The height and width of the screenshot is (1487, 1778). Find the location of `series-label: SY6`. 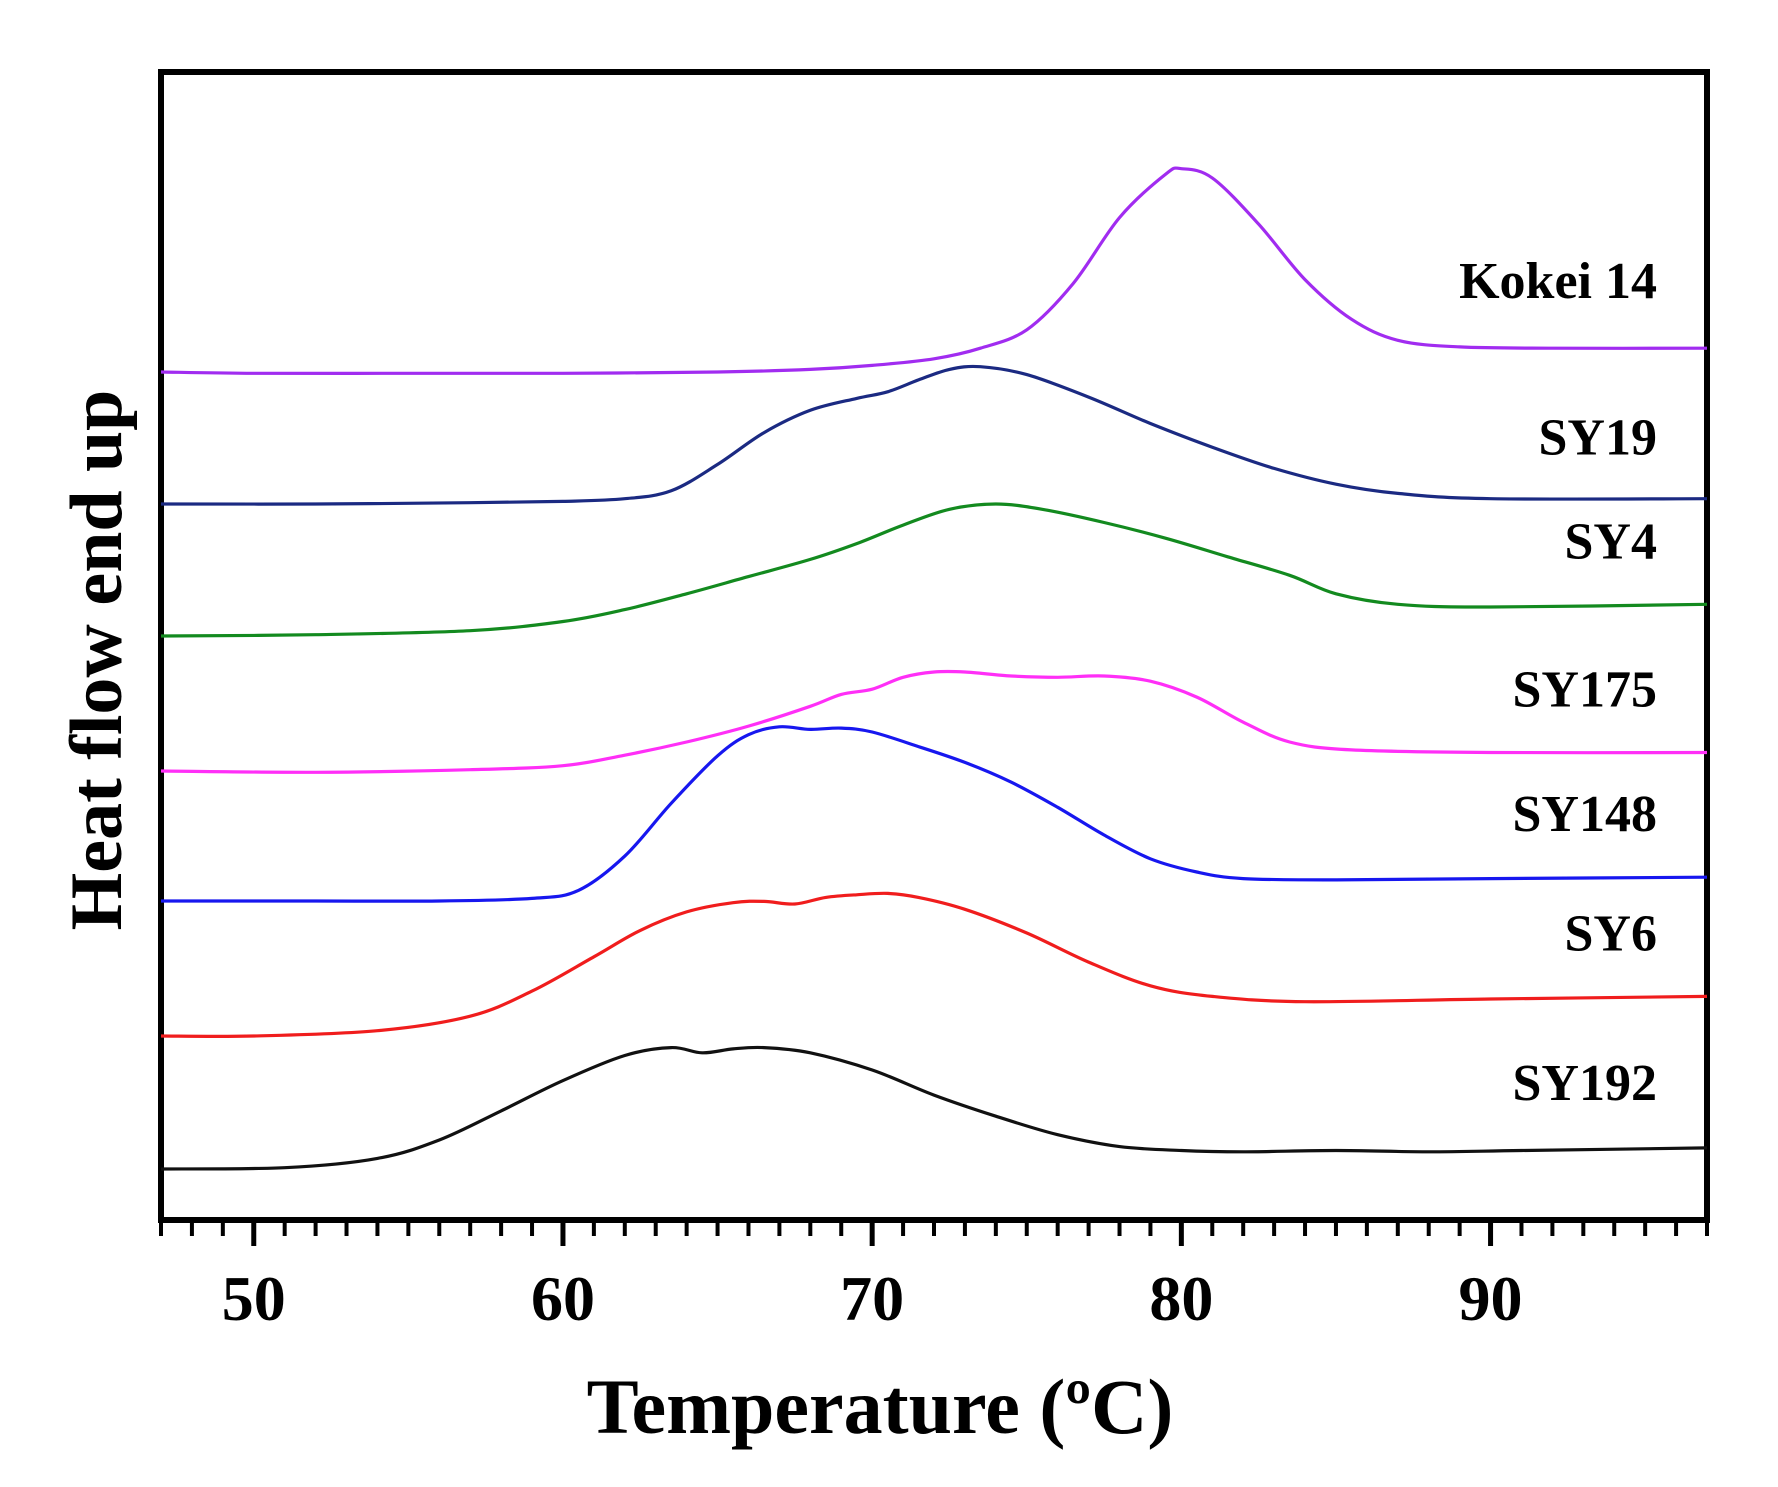

series-label: SY6 is located at coordinates (1611, 933).